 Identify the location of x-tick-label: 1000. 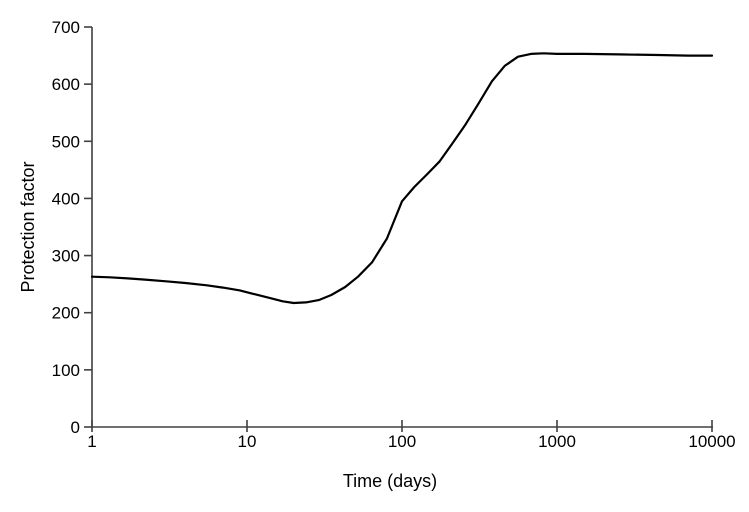
(557, 441).